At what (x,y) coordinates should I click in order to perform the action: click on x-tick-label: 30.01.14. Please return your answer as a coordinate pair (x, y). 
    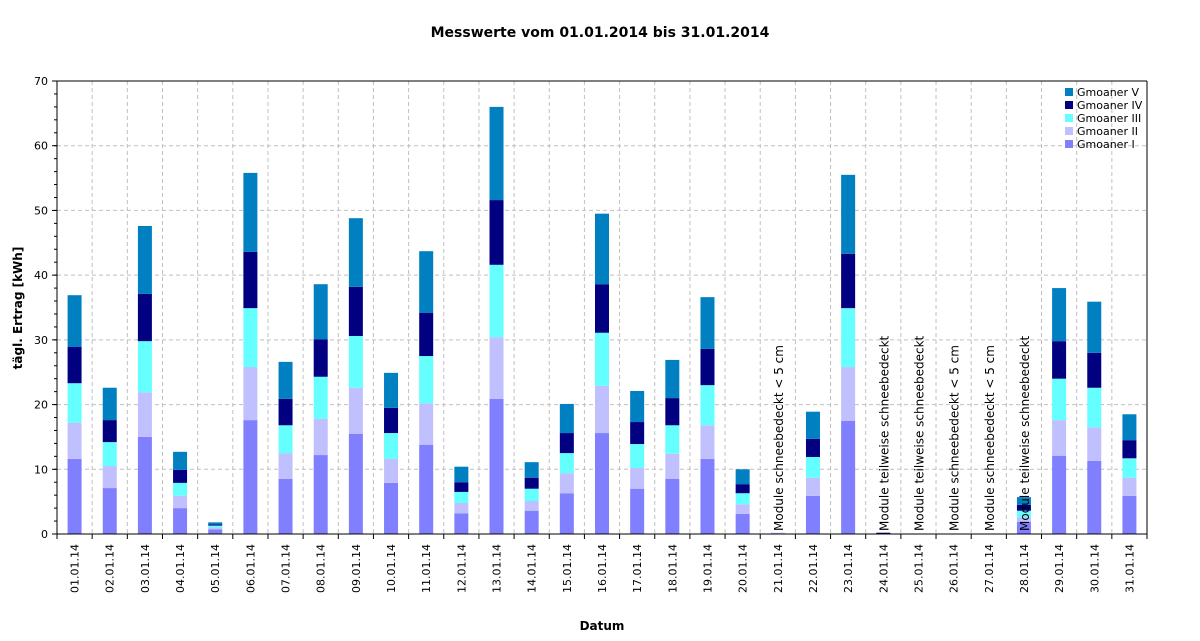
    Looking at the image, I should click on (1094, 568).